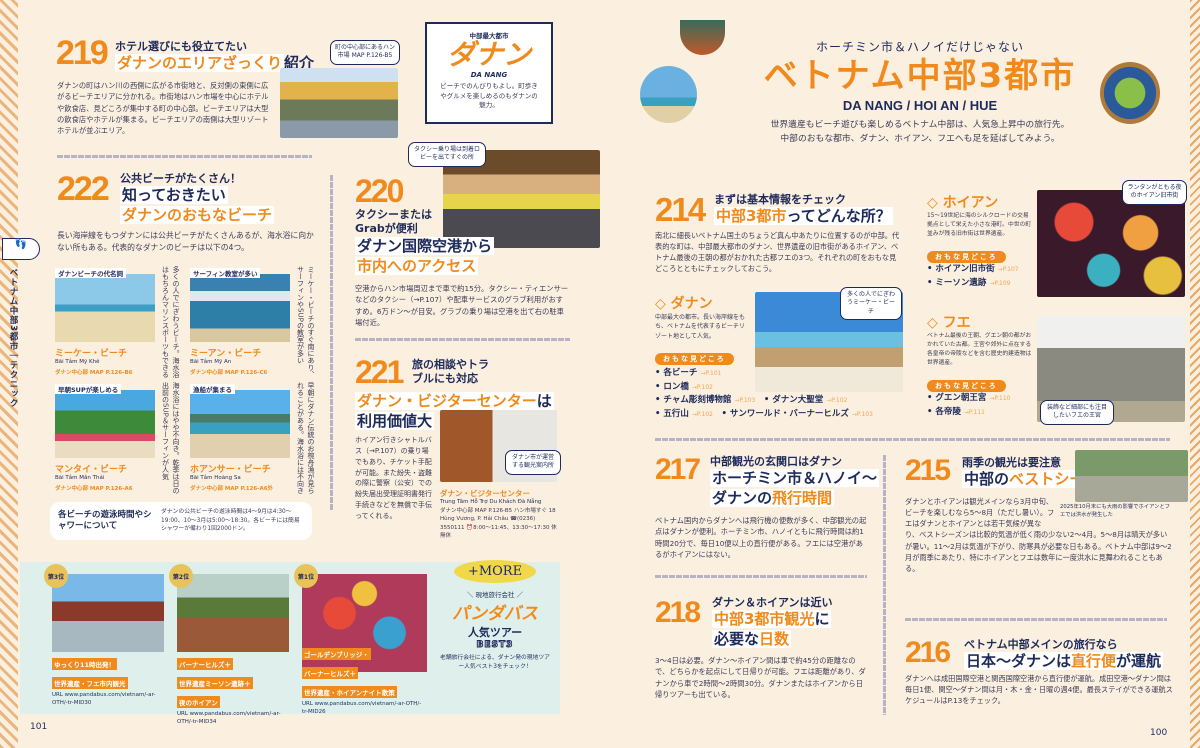  What do you see at coordinates (544, 401) in the screenshot?
I see `tip-title-suffix: は` at bounding box center [544, 401].